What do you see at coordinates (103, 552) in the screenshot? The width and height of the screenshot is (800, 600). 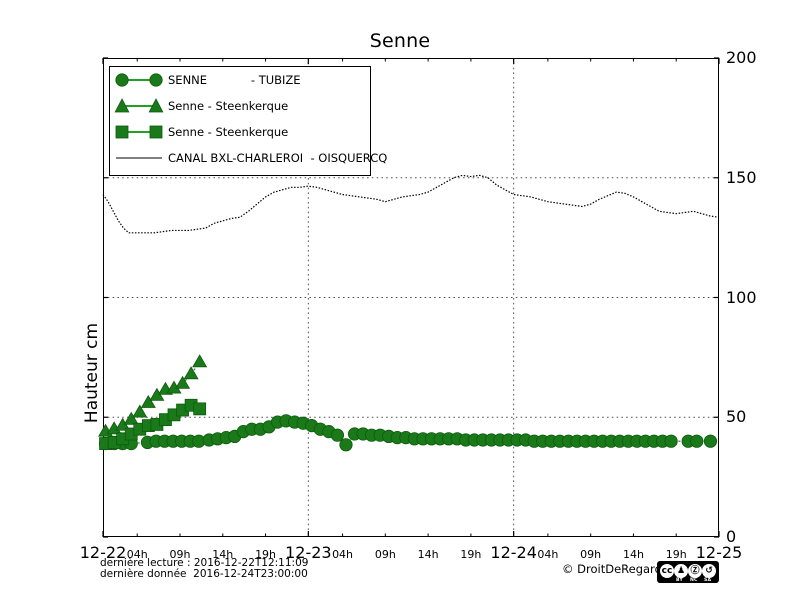 I see `x-tick-label-major: 12-22` at bounding box center [103, 552].